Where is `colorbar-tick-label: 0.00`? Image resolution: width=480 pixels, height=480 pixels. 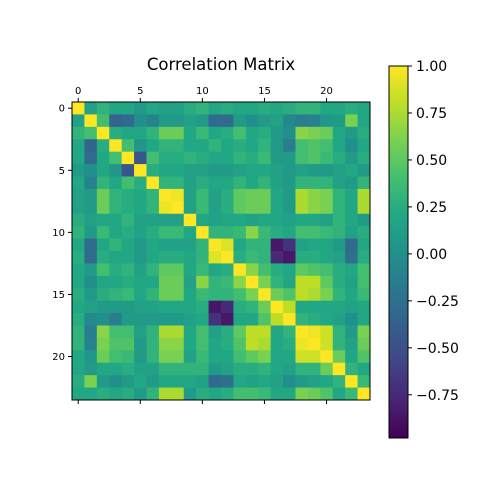 colorbar-tick-label: 0.00 is located at coordinates (431, 255).